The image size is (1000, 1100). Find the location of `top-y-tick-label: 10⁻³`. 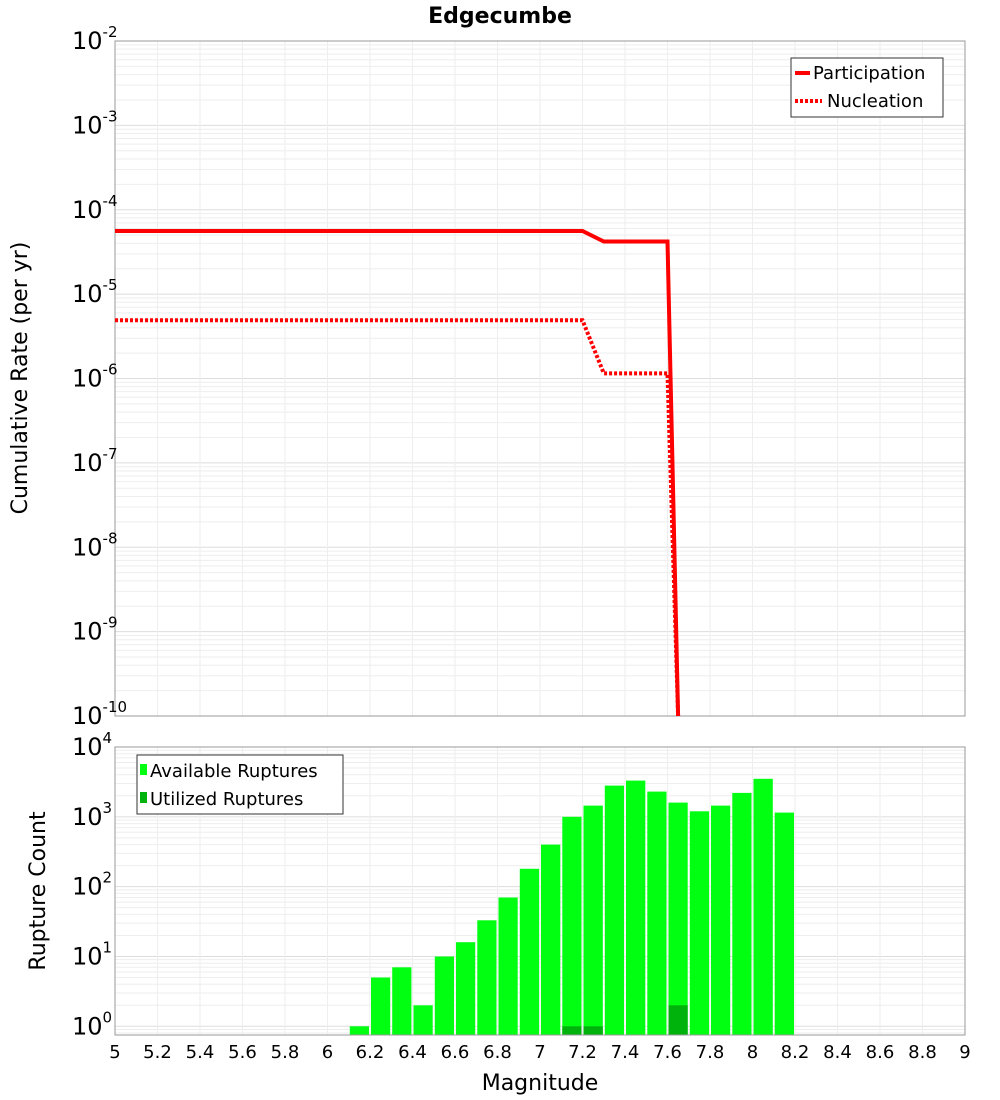

top-y-tick-label: 10⁻³ is located at coordinates (95, 123).